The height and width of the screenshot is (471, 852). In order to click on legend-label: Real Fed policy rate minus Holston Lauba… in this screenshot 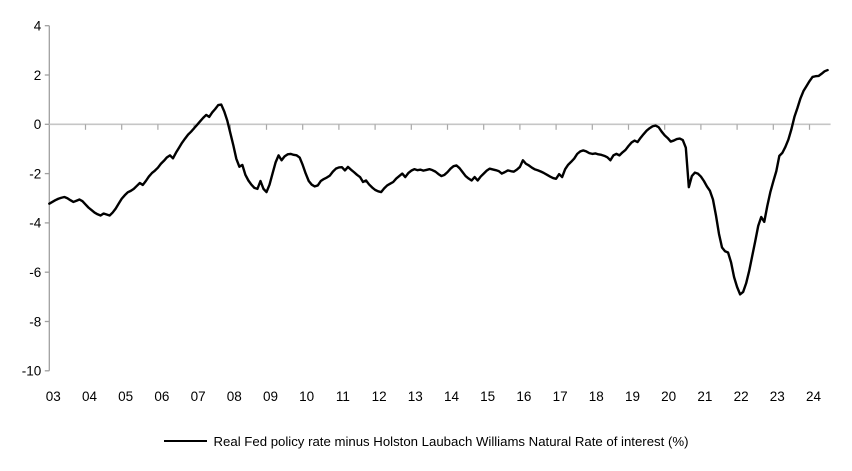, I will do `click(451, 441)`.